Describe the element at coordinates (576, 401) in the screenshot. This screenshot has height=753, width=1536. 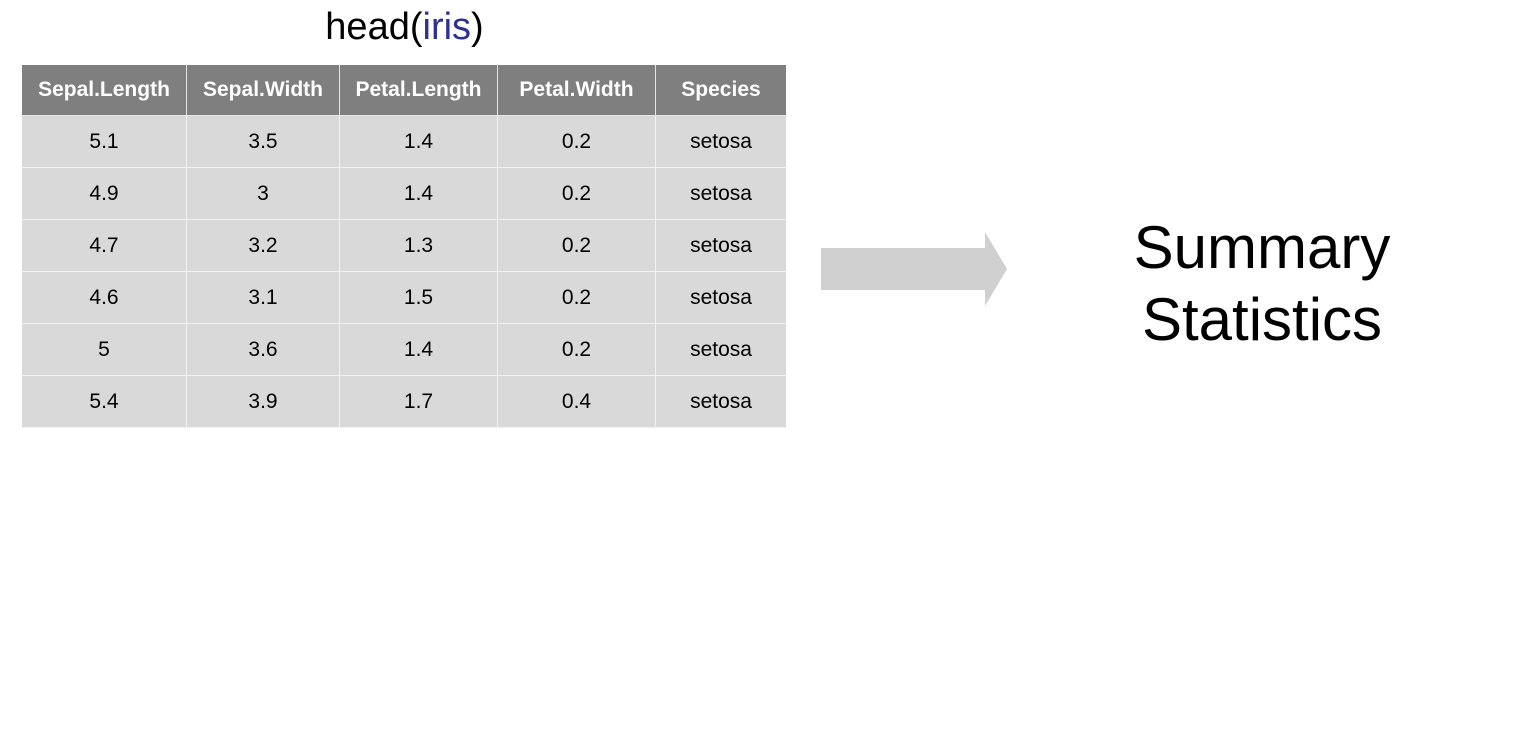
I see `table-cell: 0.4` at that location.